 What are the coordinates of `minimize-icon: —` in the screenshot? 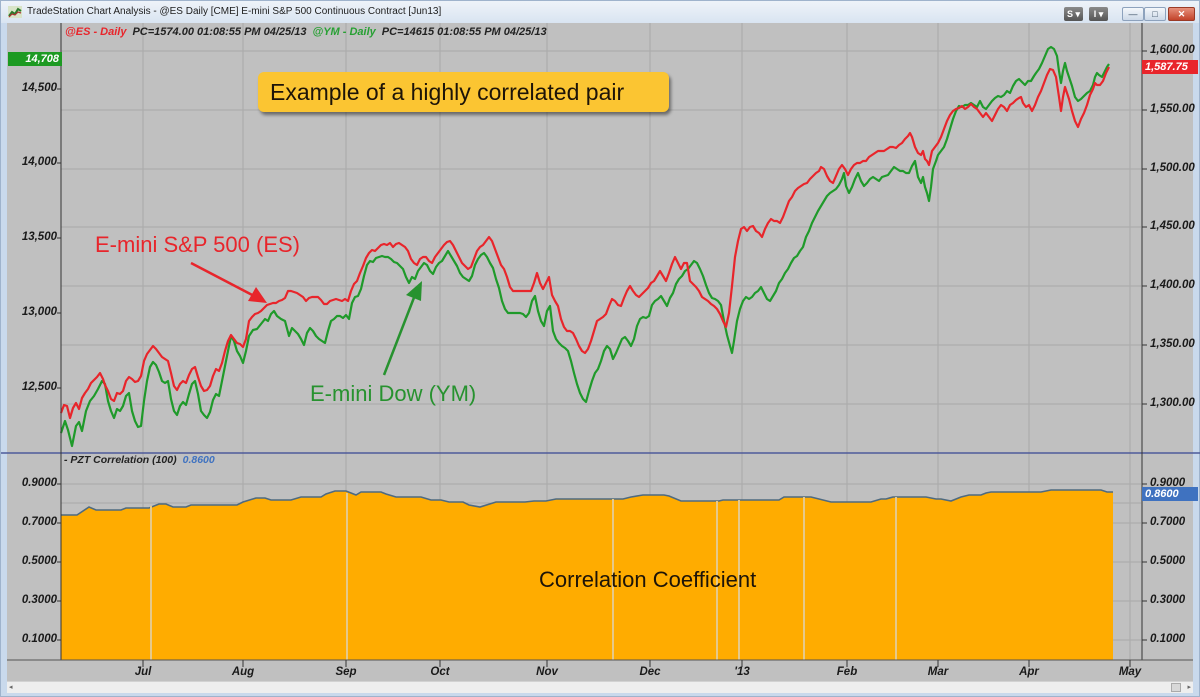 It's located at (1133, 14).